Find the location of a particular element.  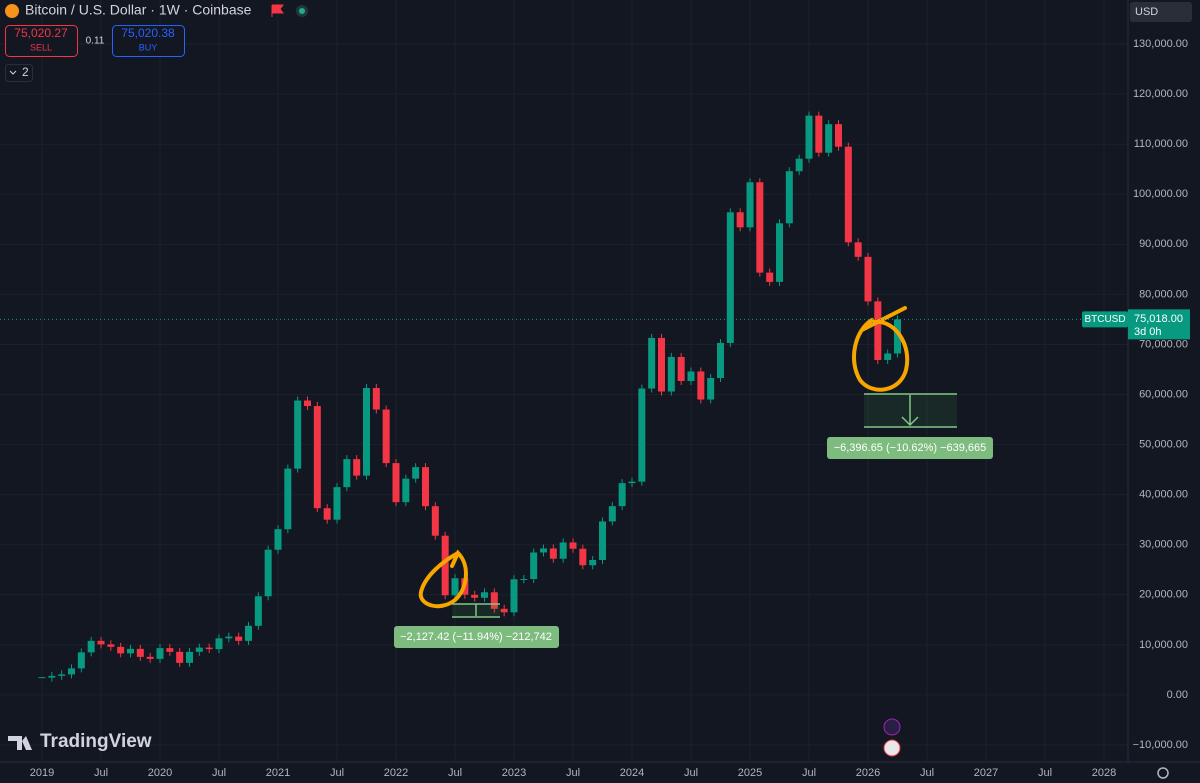

y-tick-label: 40,000.00 is located at coordinates (1163, 495).